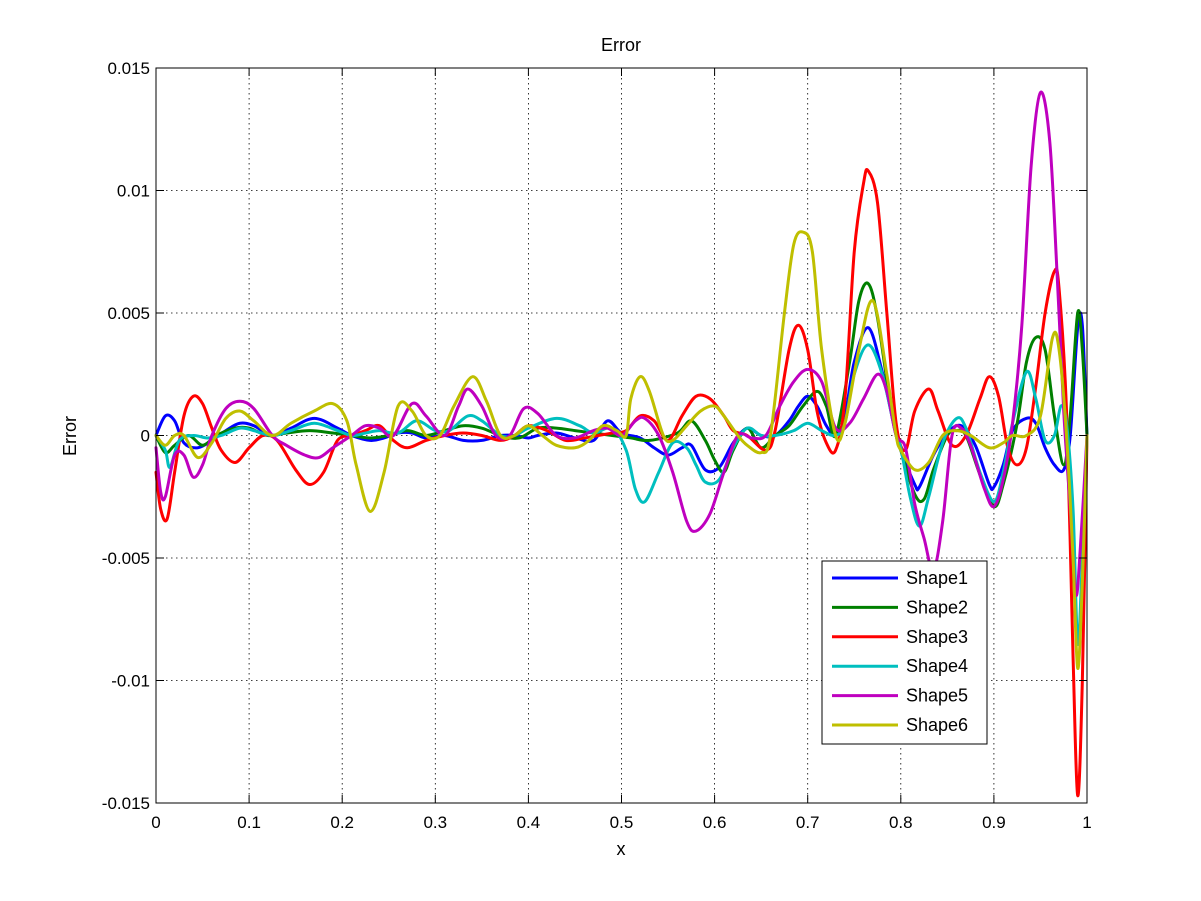 The width and height of the screenshot is (1201, 901). What do you see at coordinates (937, 637) in the screenshot?
I see `legend-label-shape3: Shape3` at bounding box center [937, 637].